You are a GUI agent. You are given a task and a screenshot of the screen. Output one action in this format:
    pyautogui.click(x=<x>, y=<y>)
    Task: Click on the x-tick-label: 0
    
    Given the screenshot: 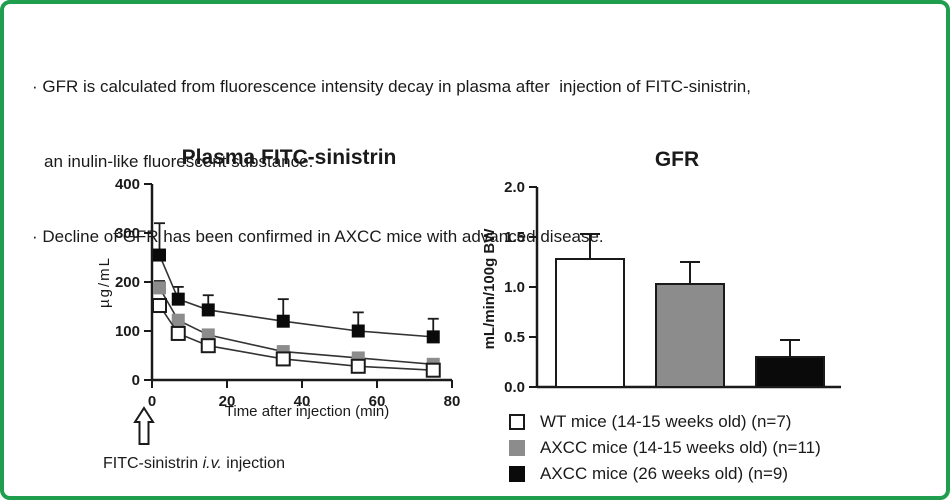 What is the action you would take?
    pyautogui.click(x=152, y=401)
    